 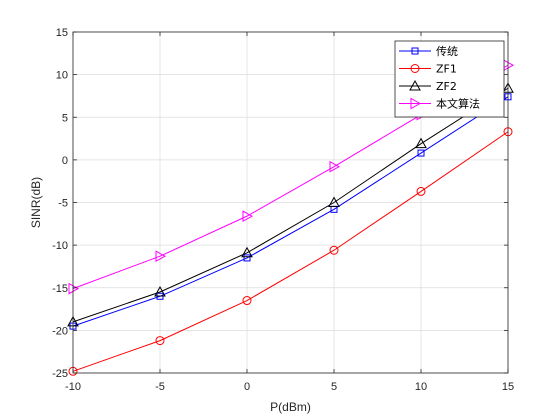 I want to click on y-tick-label: -15, so click(x=60, y=289).